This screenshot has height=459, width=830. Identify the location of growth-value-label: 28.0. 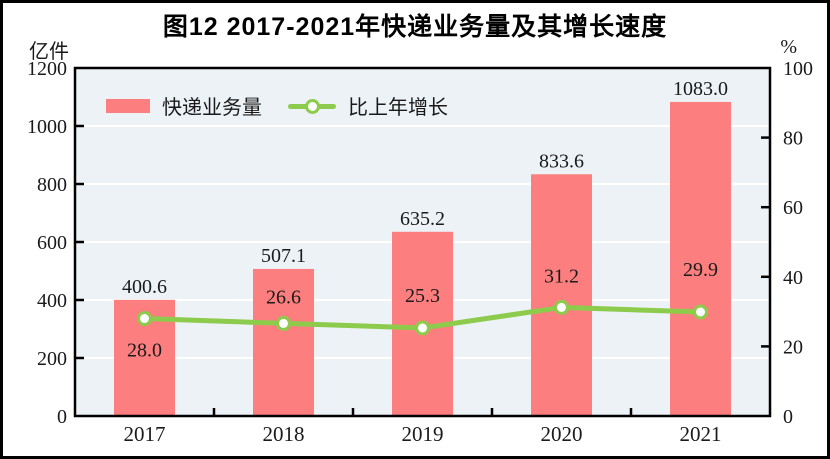
(144, 351).